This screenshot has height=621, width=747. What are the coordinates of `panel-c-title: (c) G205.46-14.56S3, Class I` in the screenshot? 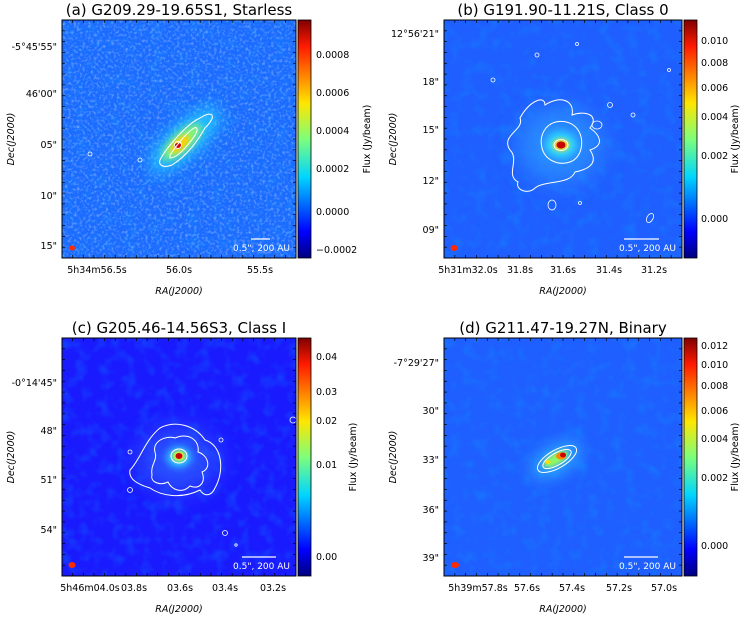 It's located at (179, 328).